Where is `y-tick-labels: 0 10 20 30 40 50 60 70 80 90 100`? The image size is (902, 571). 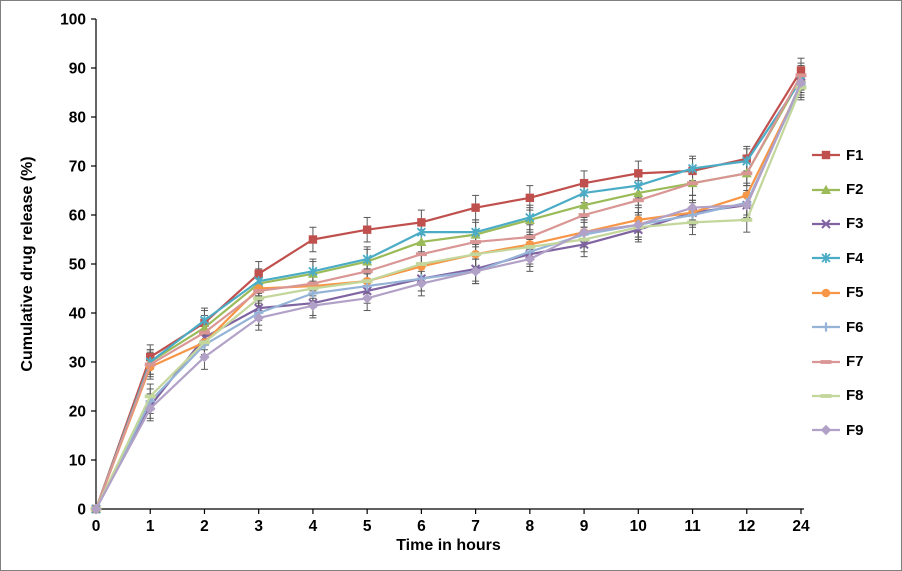 y-tick-labels: 0 10 20 30 40 50 60 70 80 90 100 is located at coordinates (73, 265).